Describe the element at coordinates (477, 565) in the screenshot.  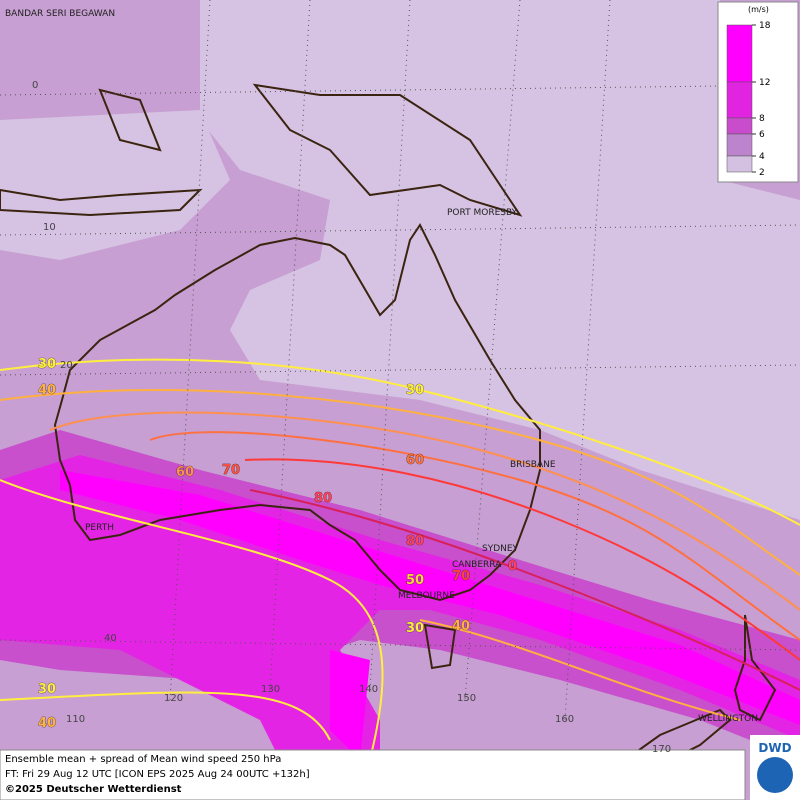
I see `city-label: CANBERRA` at that location.